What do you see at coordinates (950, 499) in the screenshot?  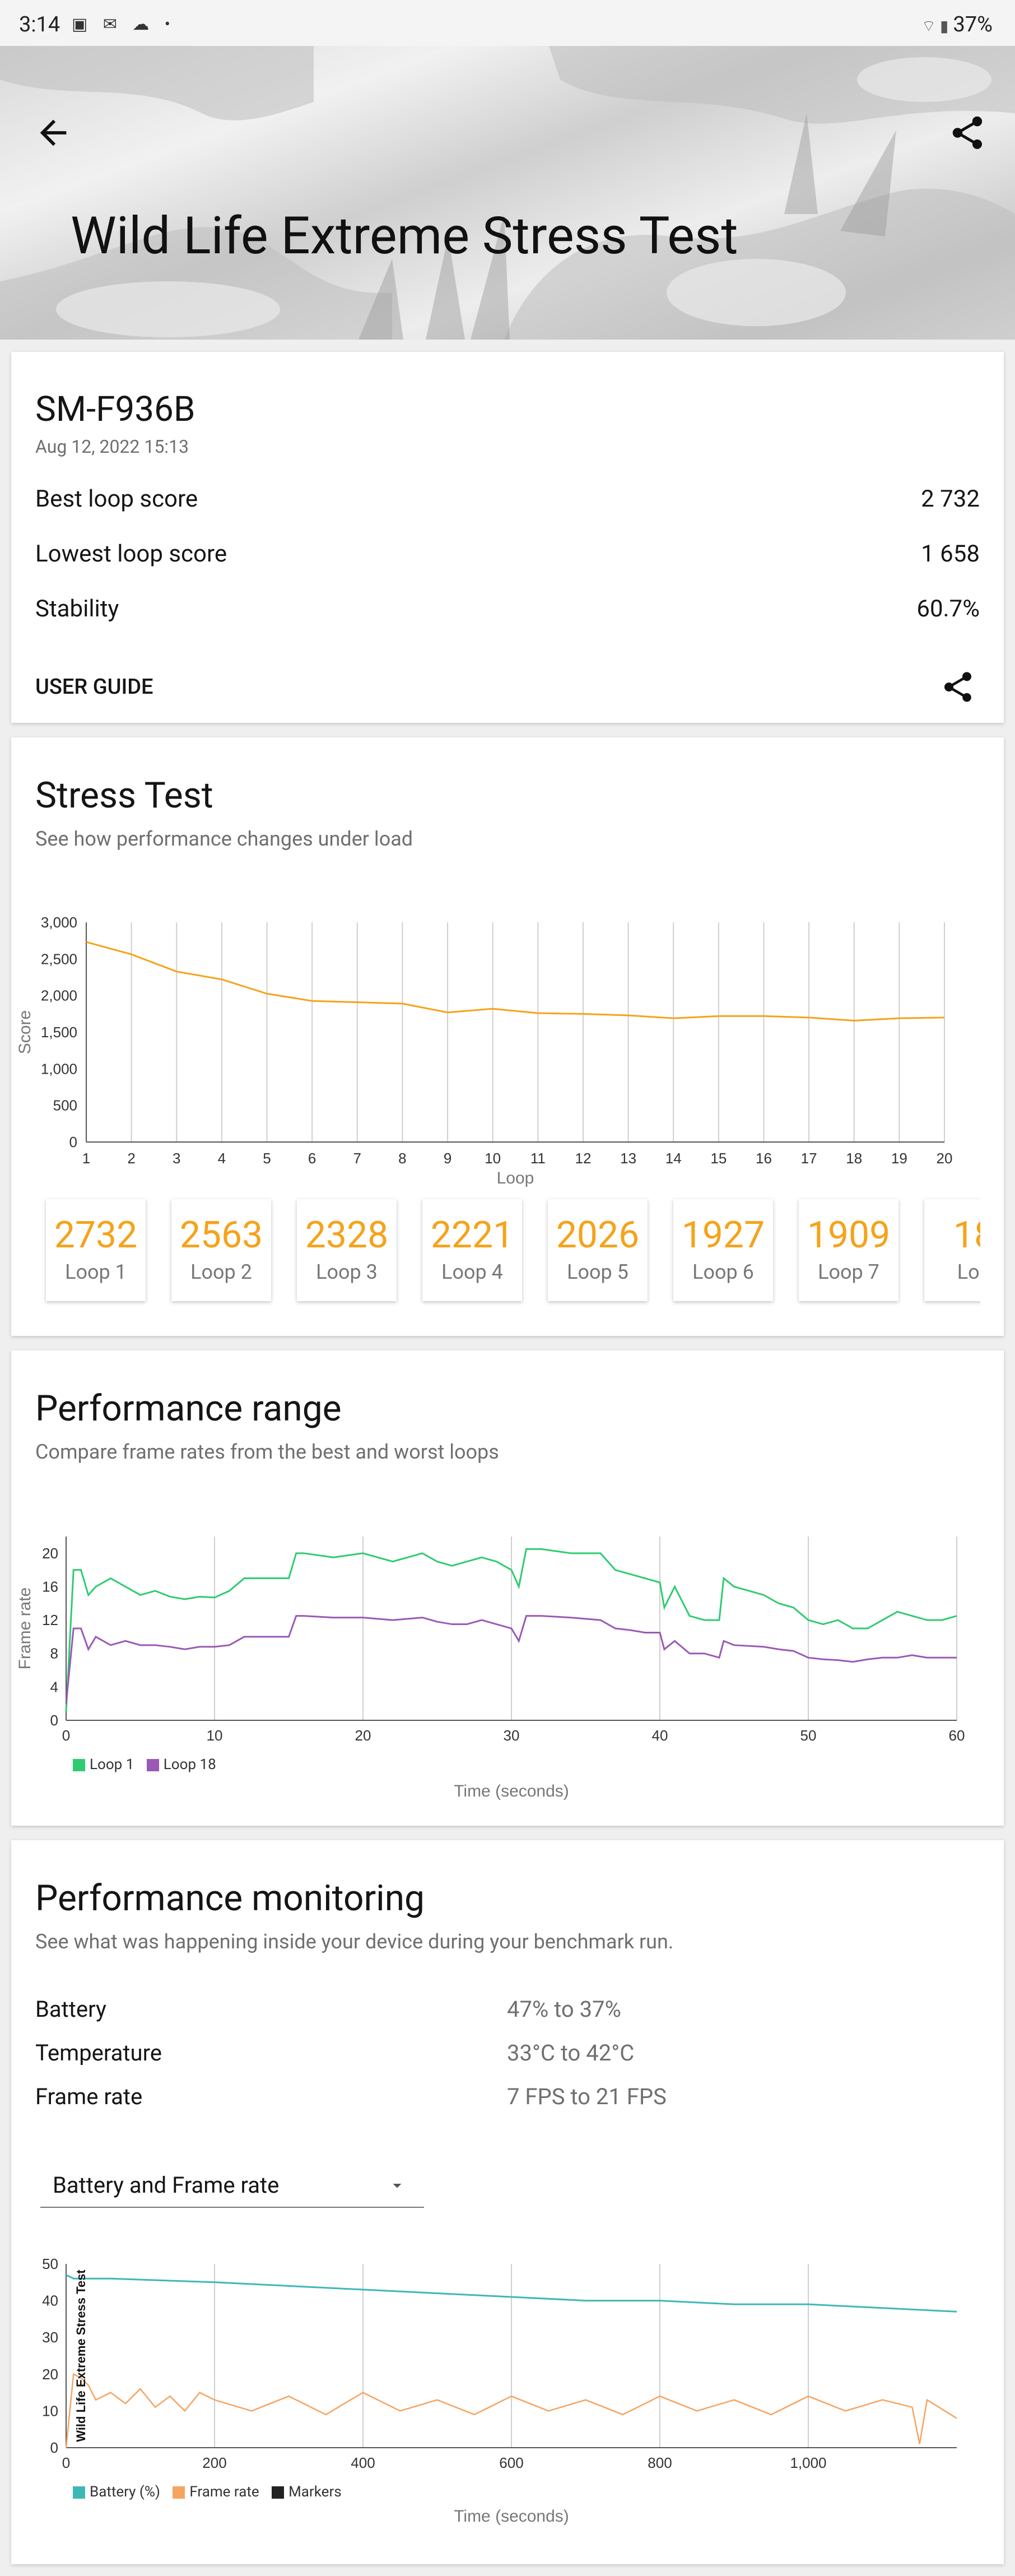 I see `best-loop-value: 2 732` at bounding box center [950, 499].